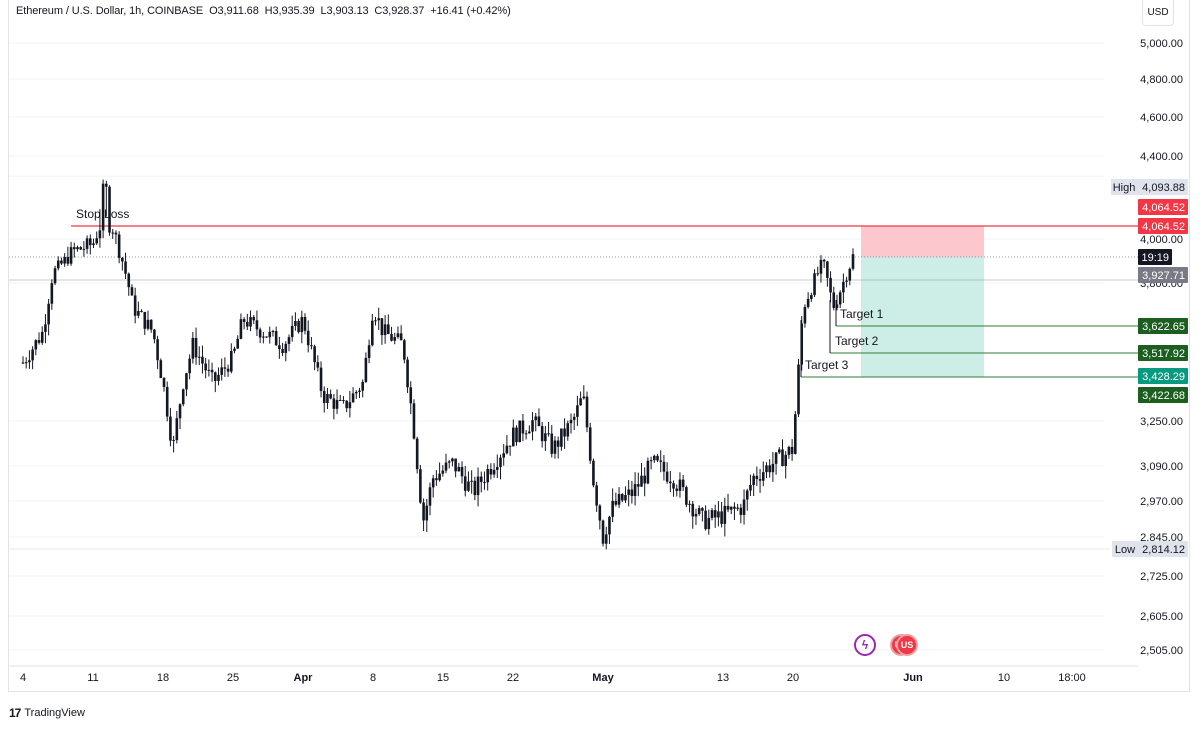  I want to click on high-value: 4,093.88, so click(1163, 188).